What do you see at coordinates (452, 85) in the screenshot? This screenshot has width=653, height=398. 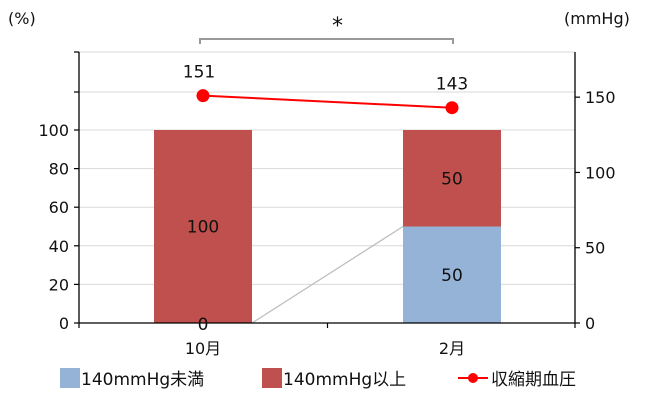 I see `line-data-label: 143` at bounding box center [452, 85].